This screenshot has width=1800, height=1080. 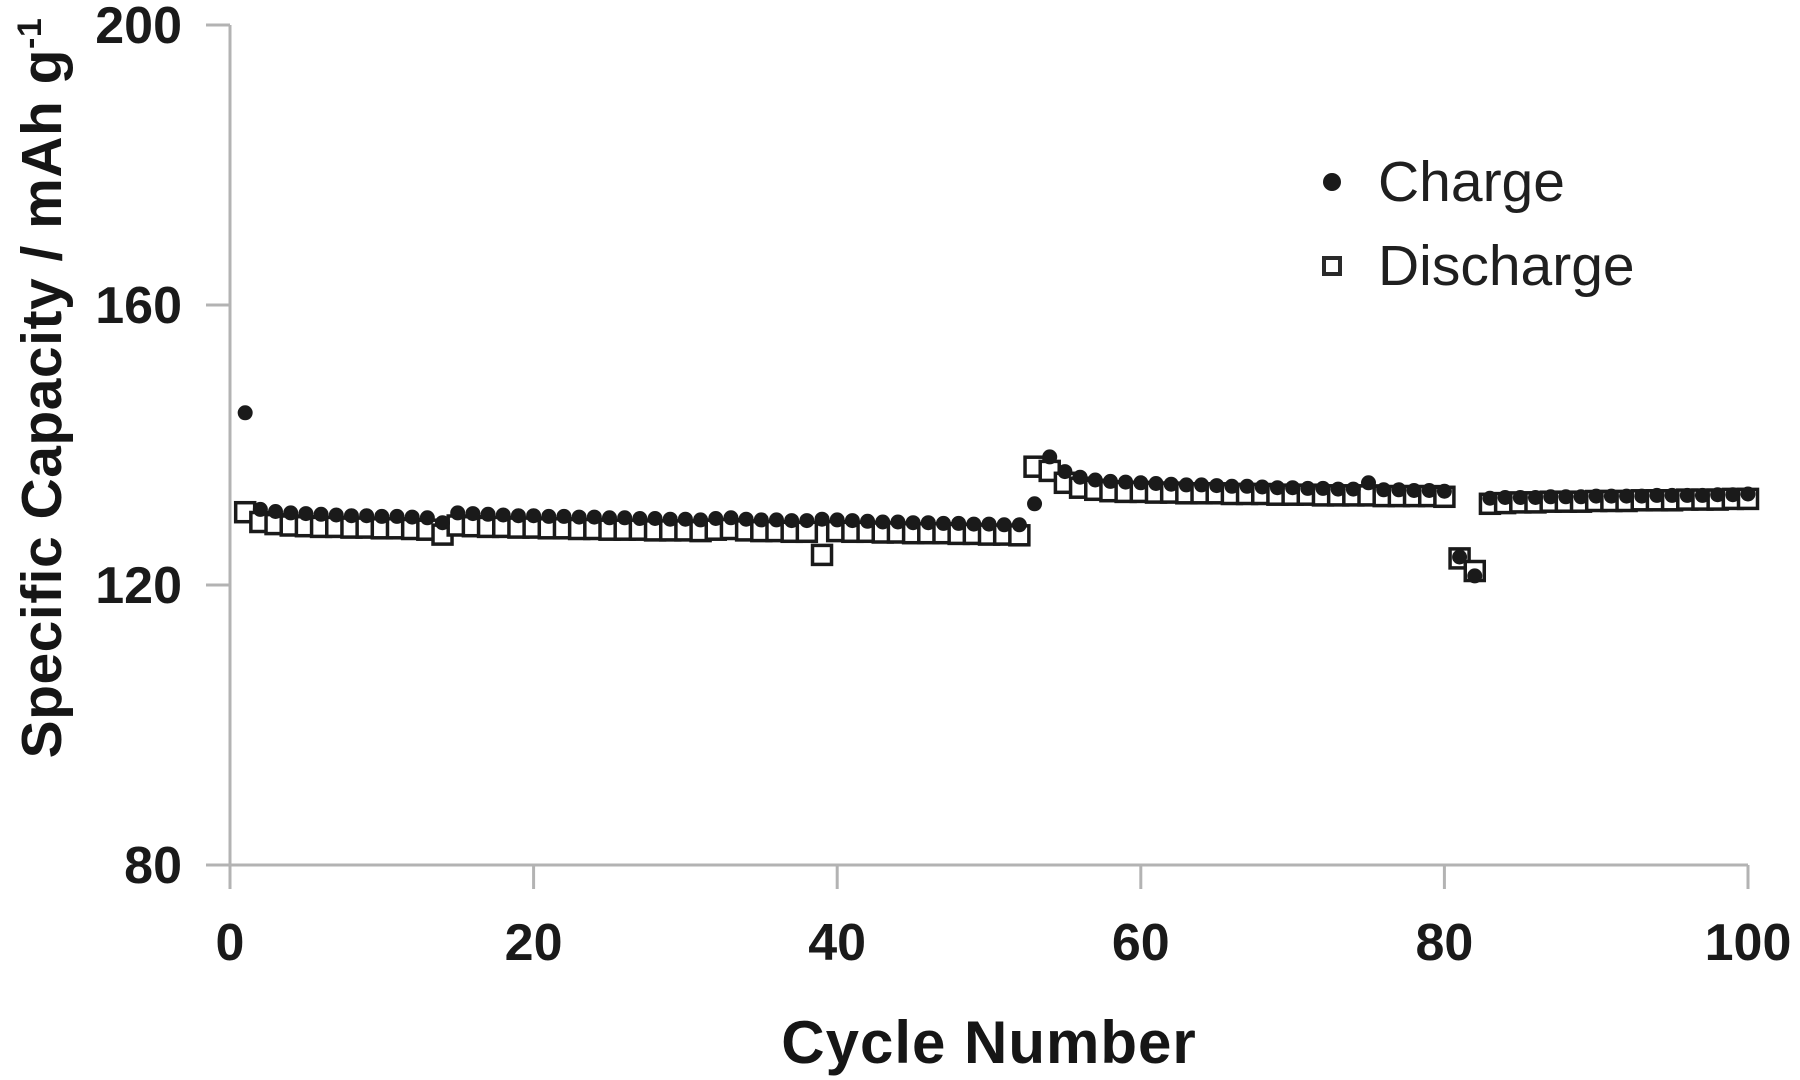 What do you see at coordinates (822, 555) in the screenshot?
I see `discharge-point` at bounding box center [822, 555].